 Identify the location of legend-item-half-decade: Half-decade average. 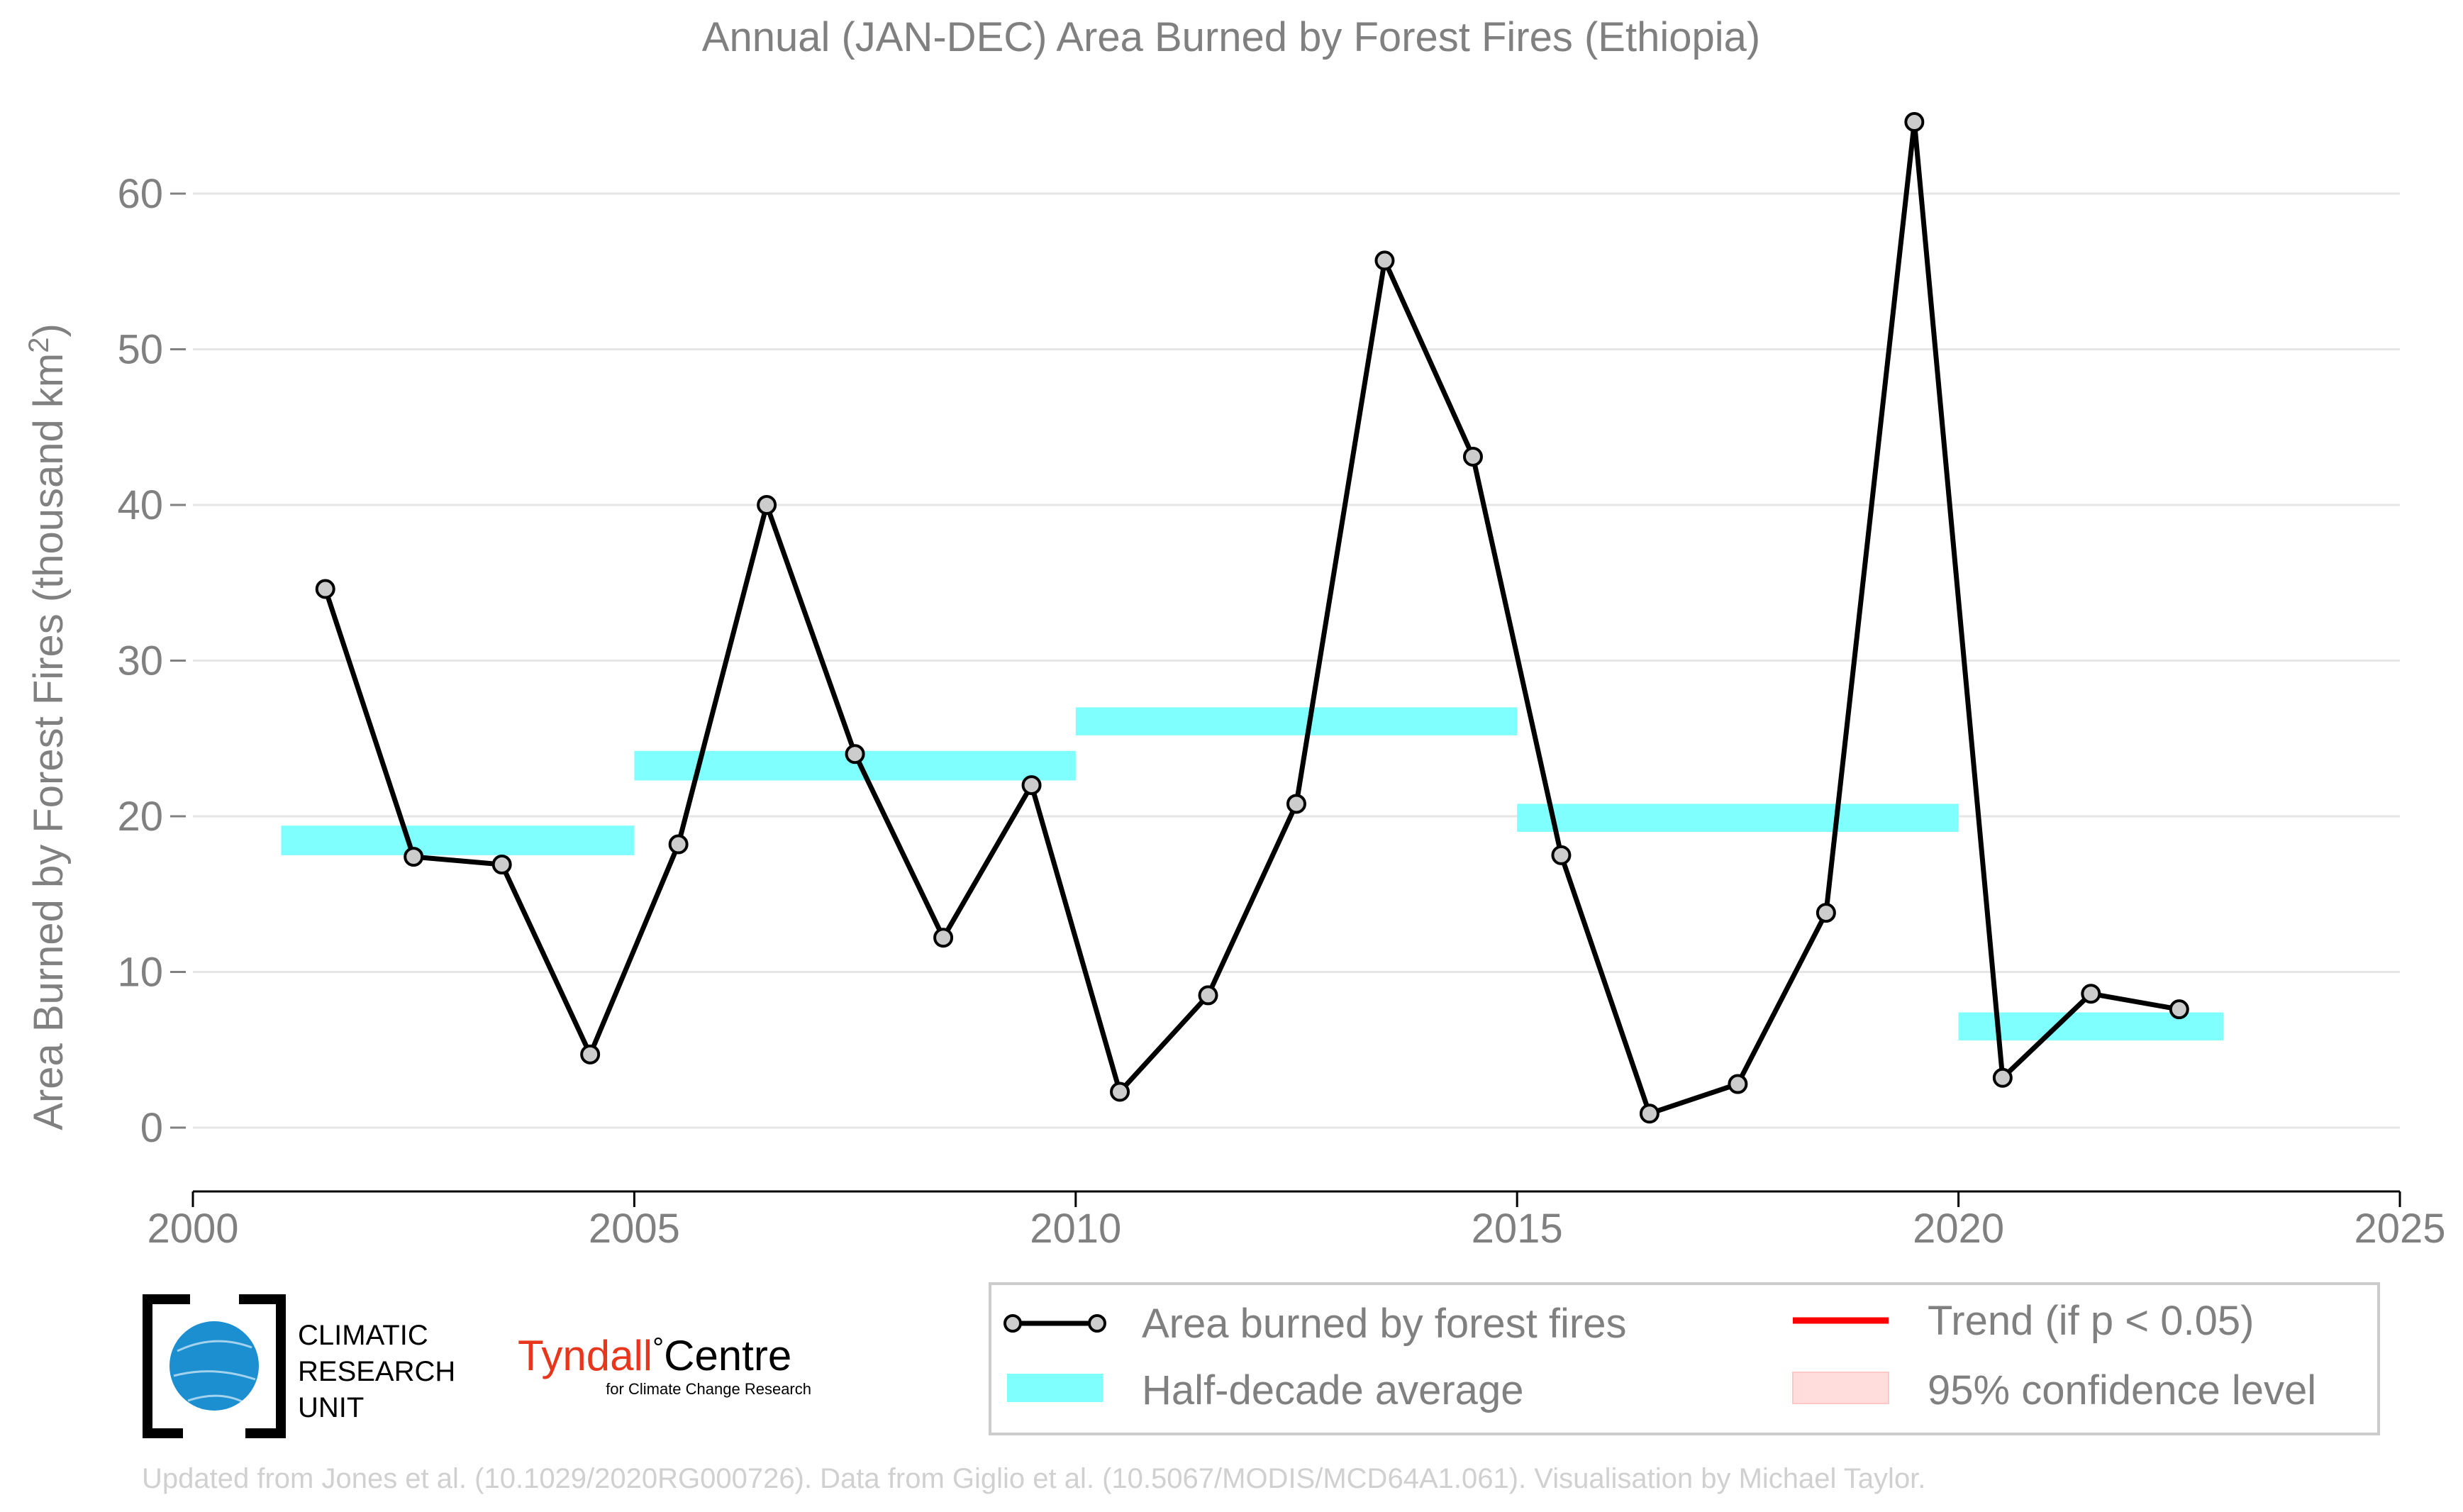
(1265, 1390).